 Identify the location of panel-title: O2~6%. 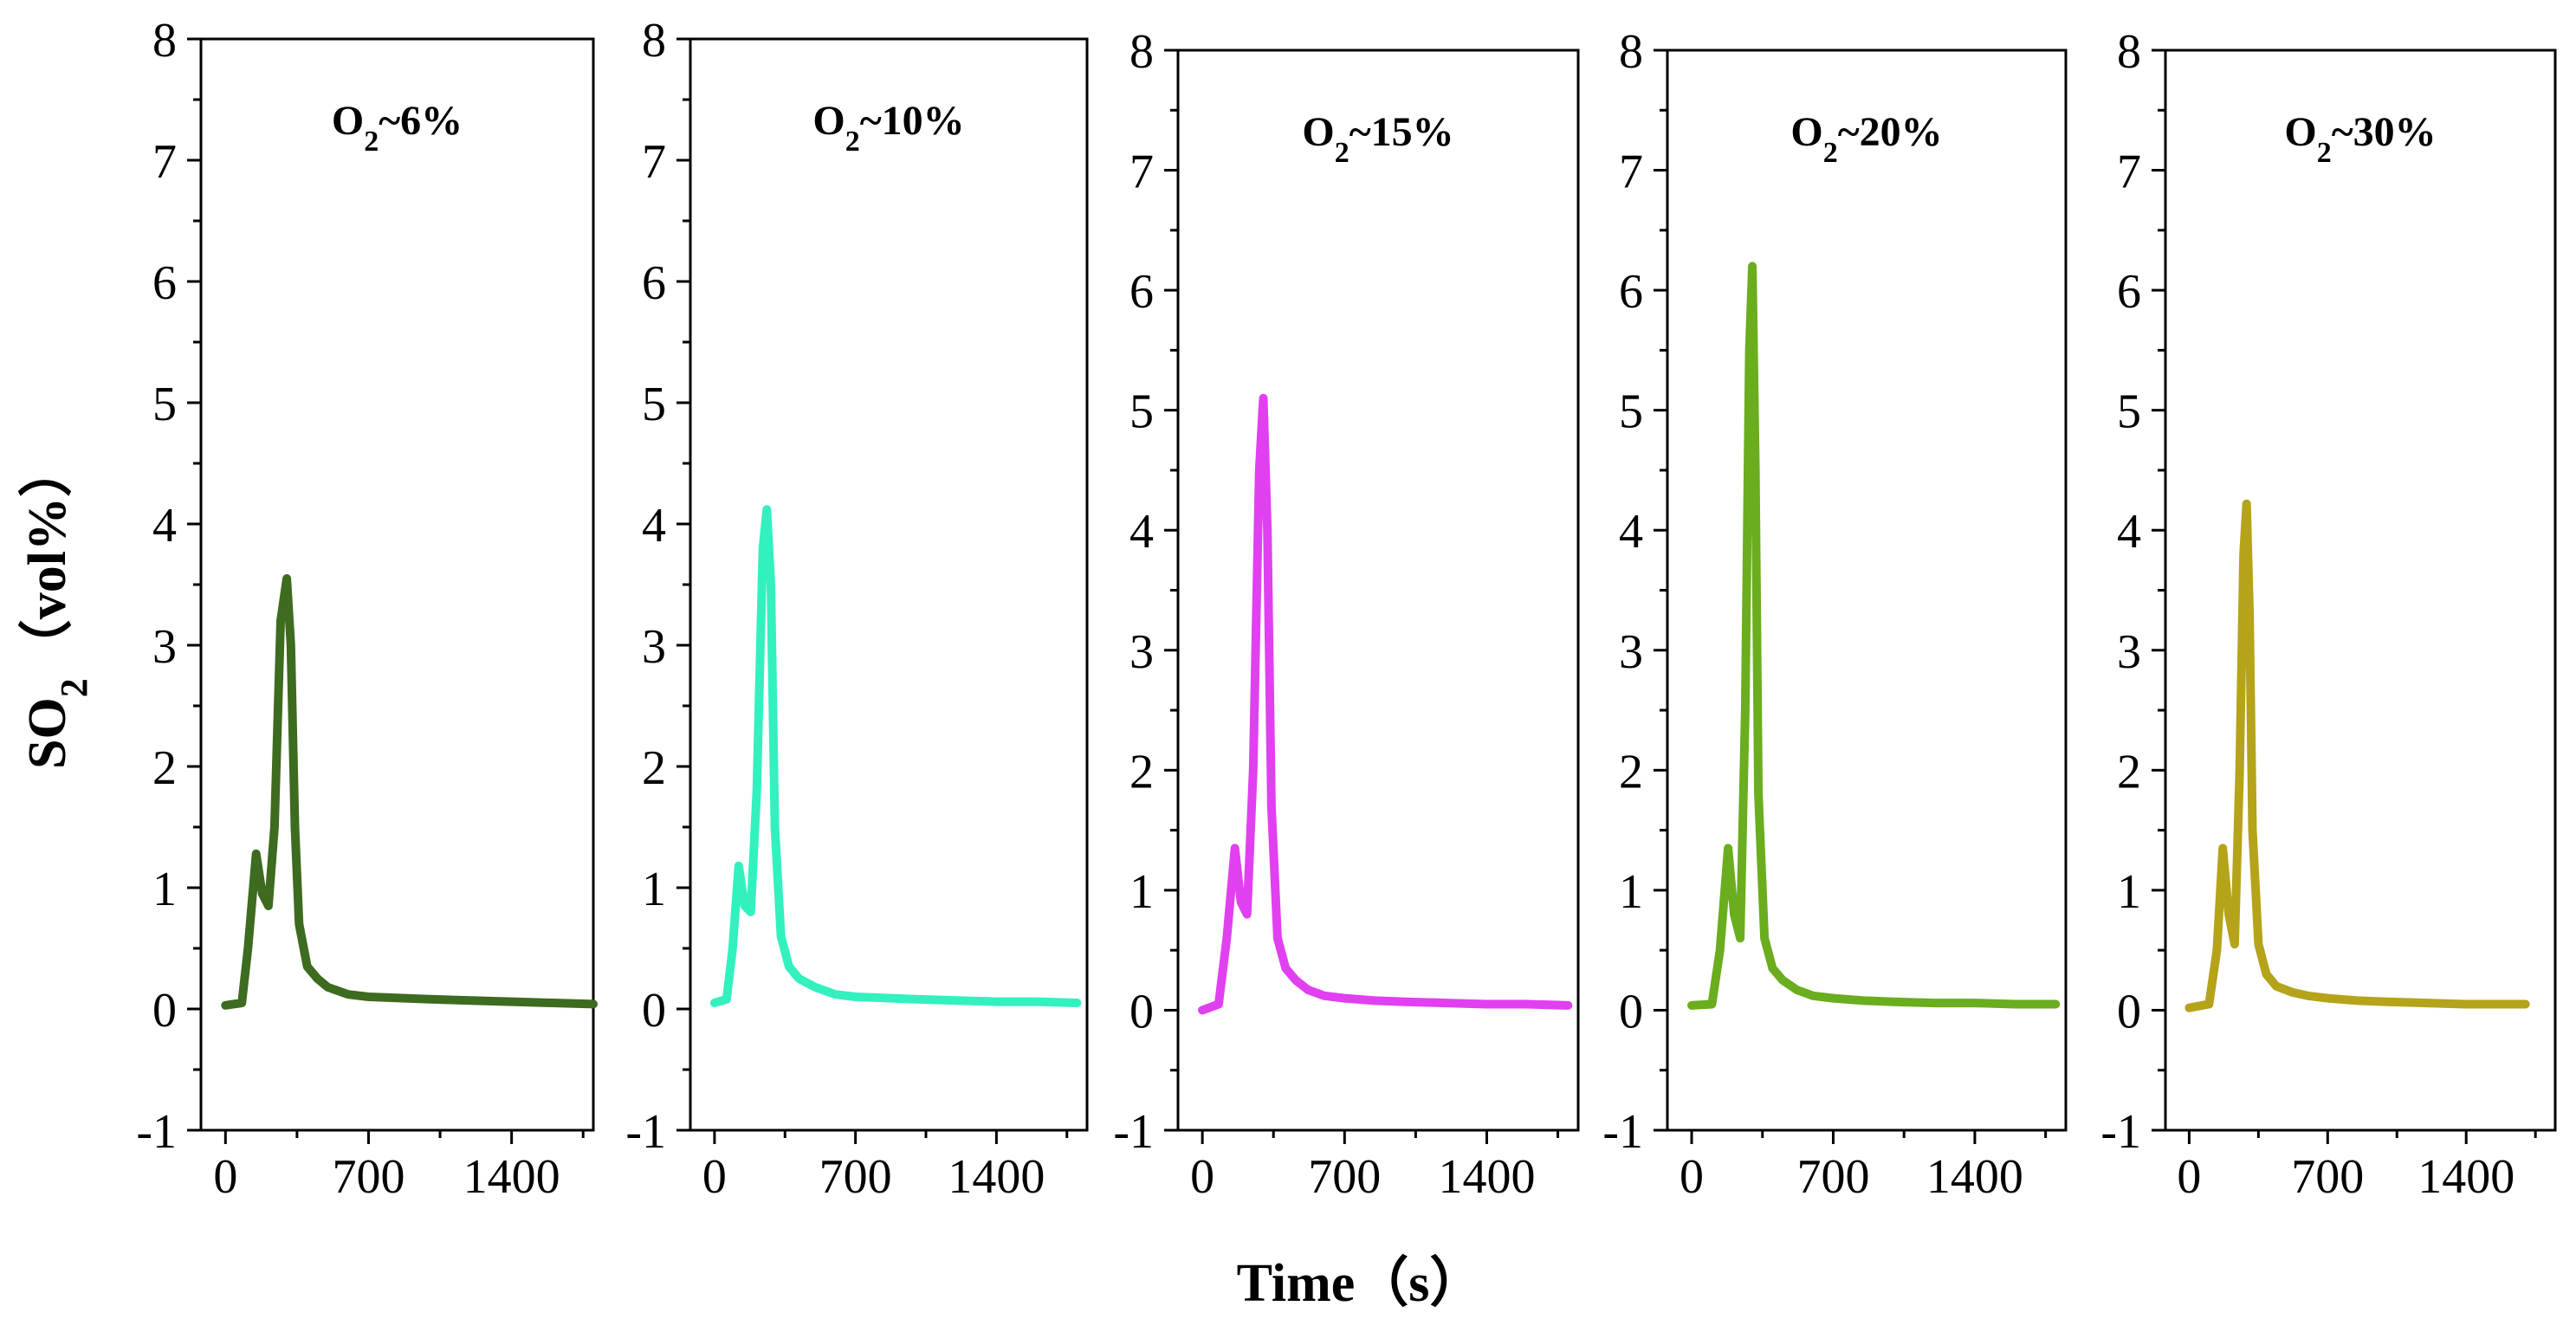
(397, 128).